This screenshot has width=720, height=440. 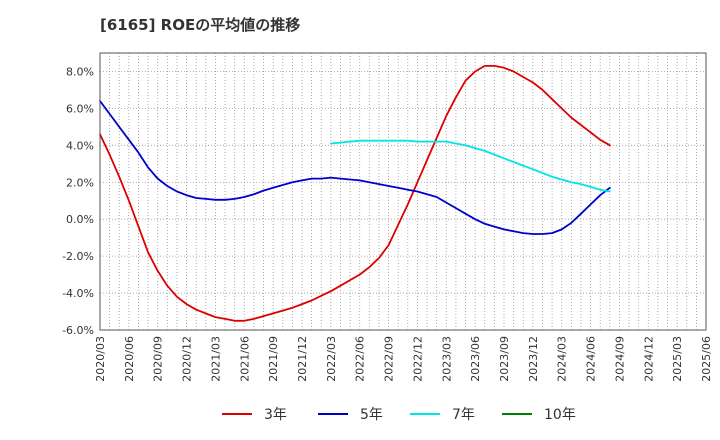 I want to click on x-tick-label: 2021/12, so click(x=302, y=359).